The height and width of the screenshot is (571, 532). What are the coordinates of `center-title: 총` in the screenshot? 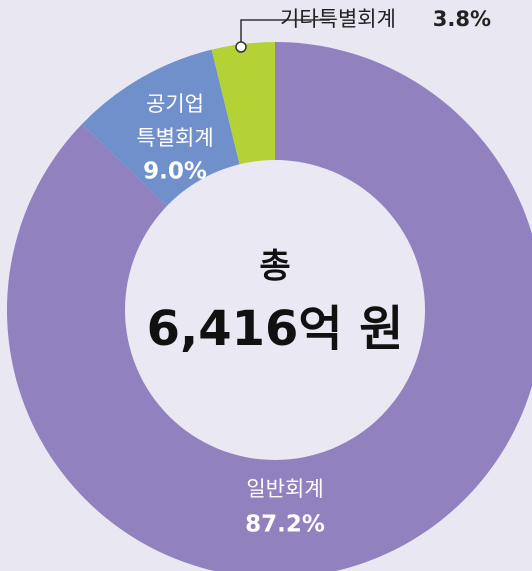 It's located at (274, 267).